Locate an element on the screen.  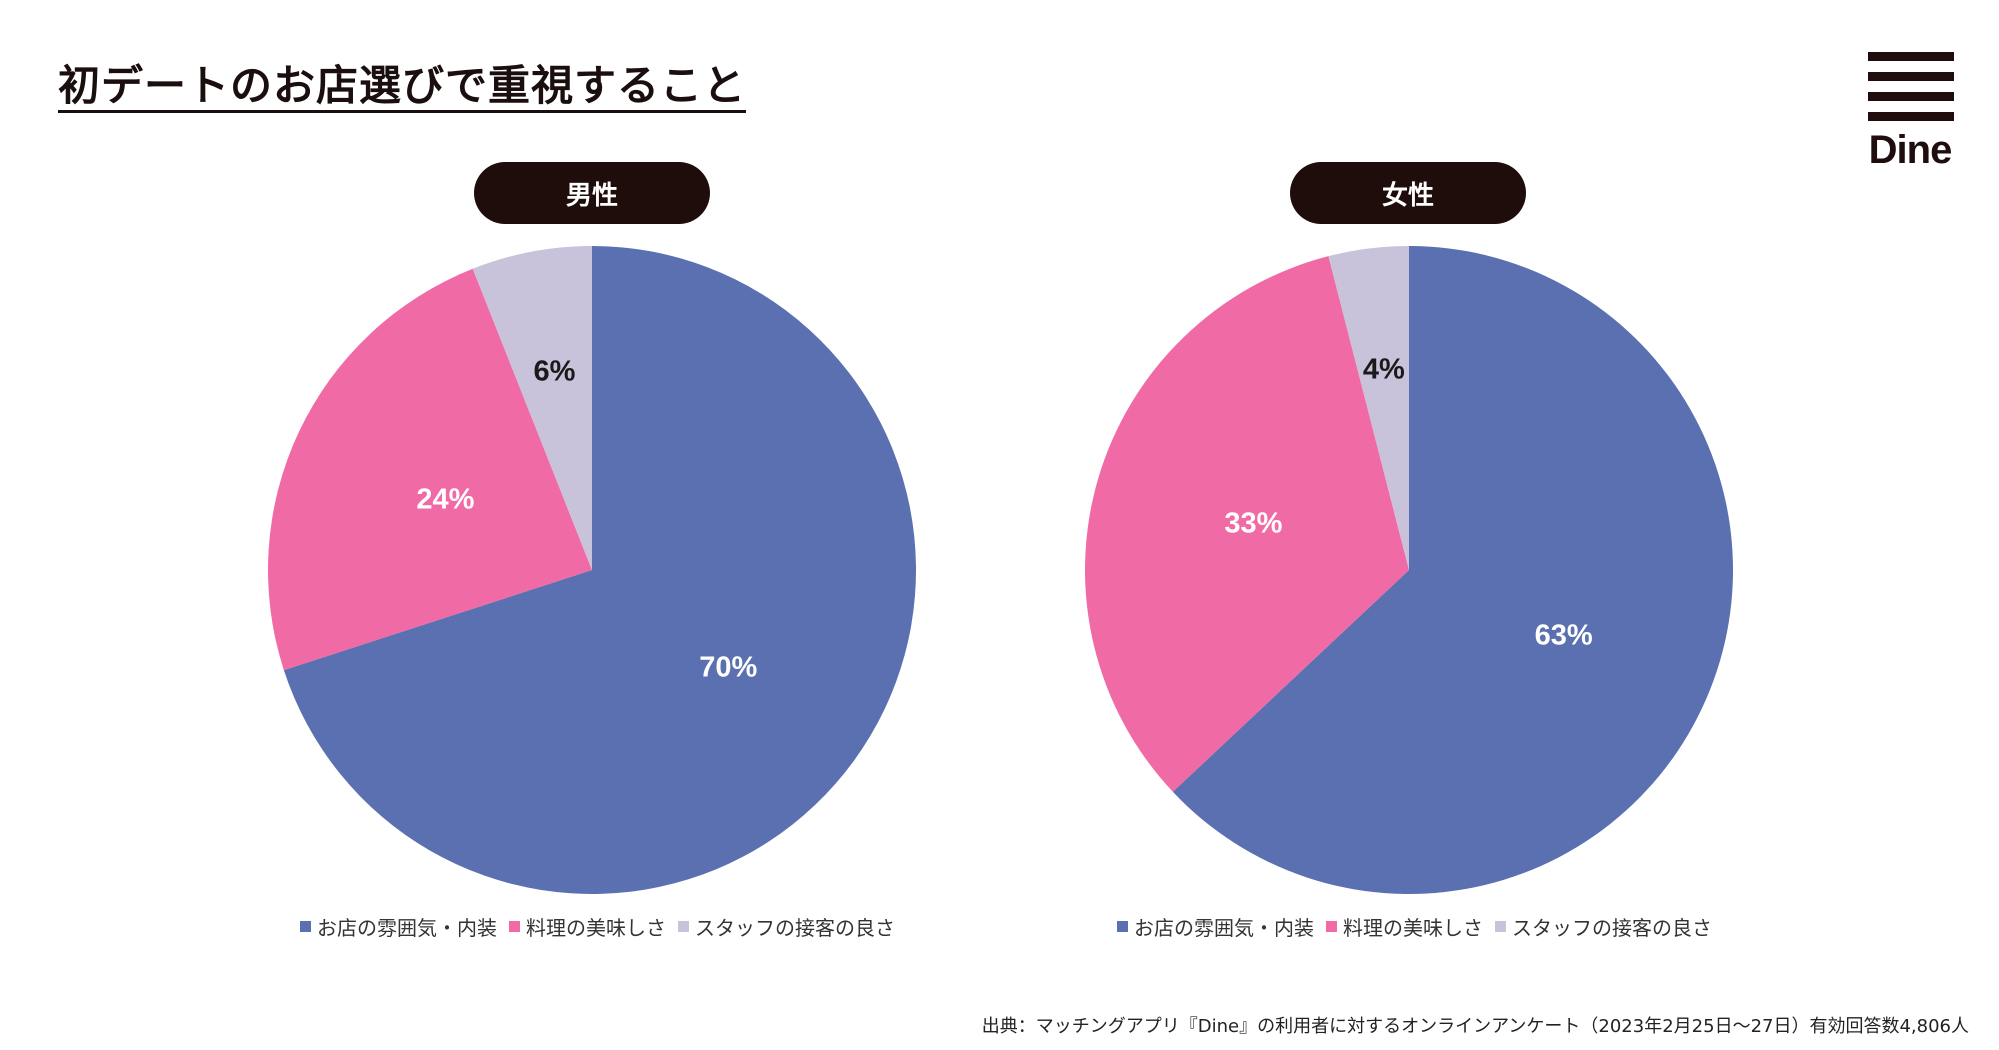
slice-value-label: 33% is located at coordinates (1253, 523).